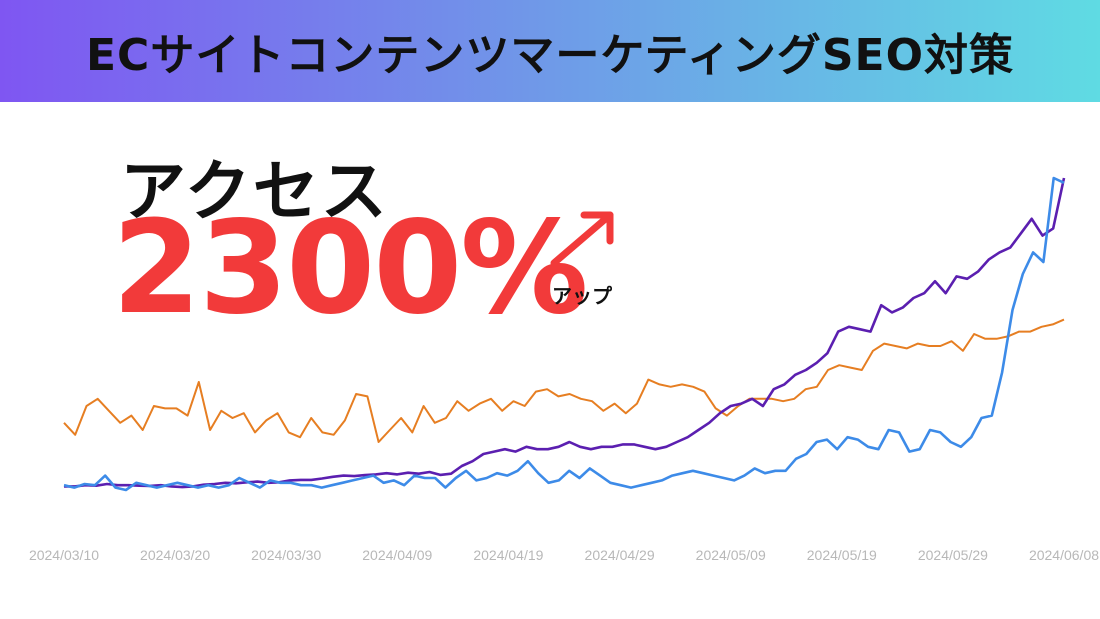  Describe the element at coordinates (582, 296) in the screenshot. I see `kpi-suffix: アップ` at that location.